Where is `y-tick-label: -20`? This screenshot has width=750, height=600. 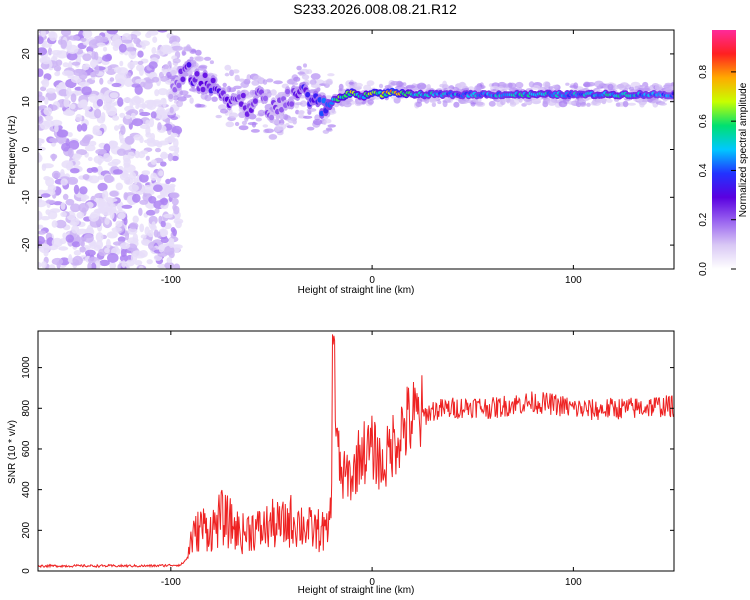
y-tick-label: -20 is located at coordinates (26, 244).